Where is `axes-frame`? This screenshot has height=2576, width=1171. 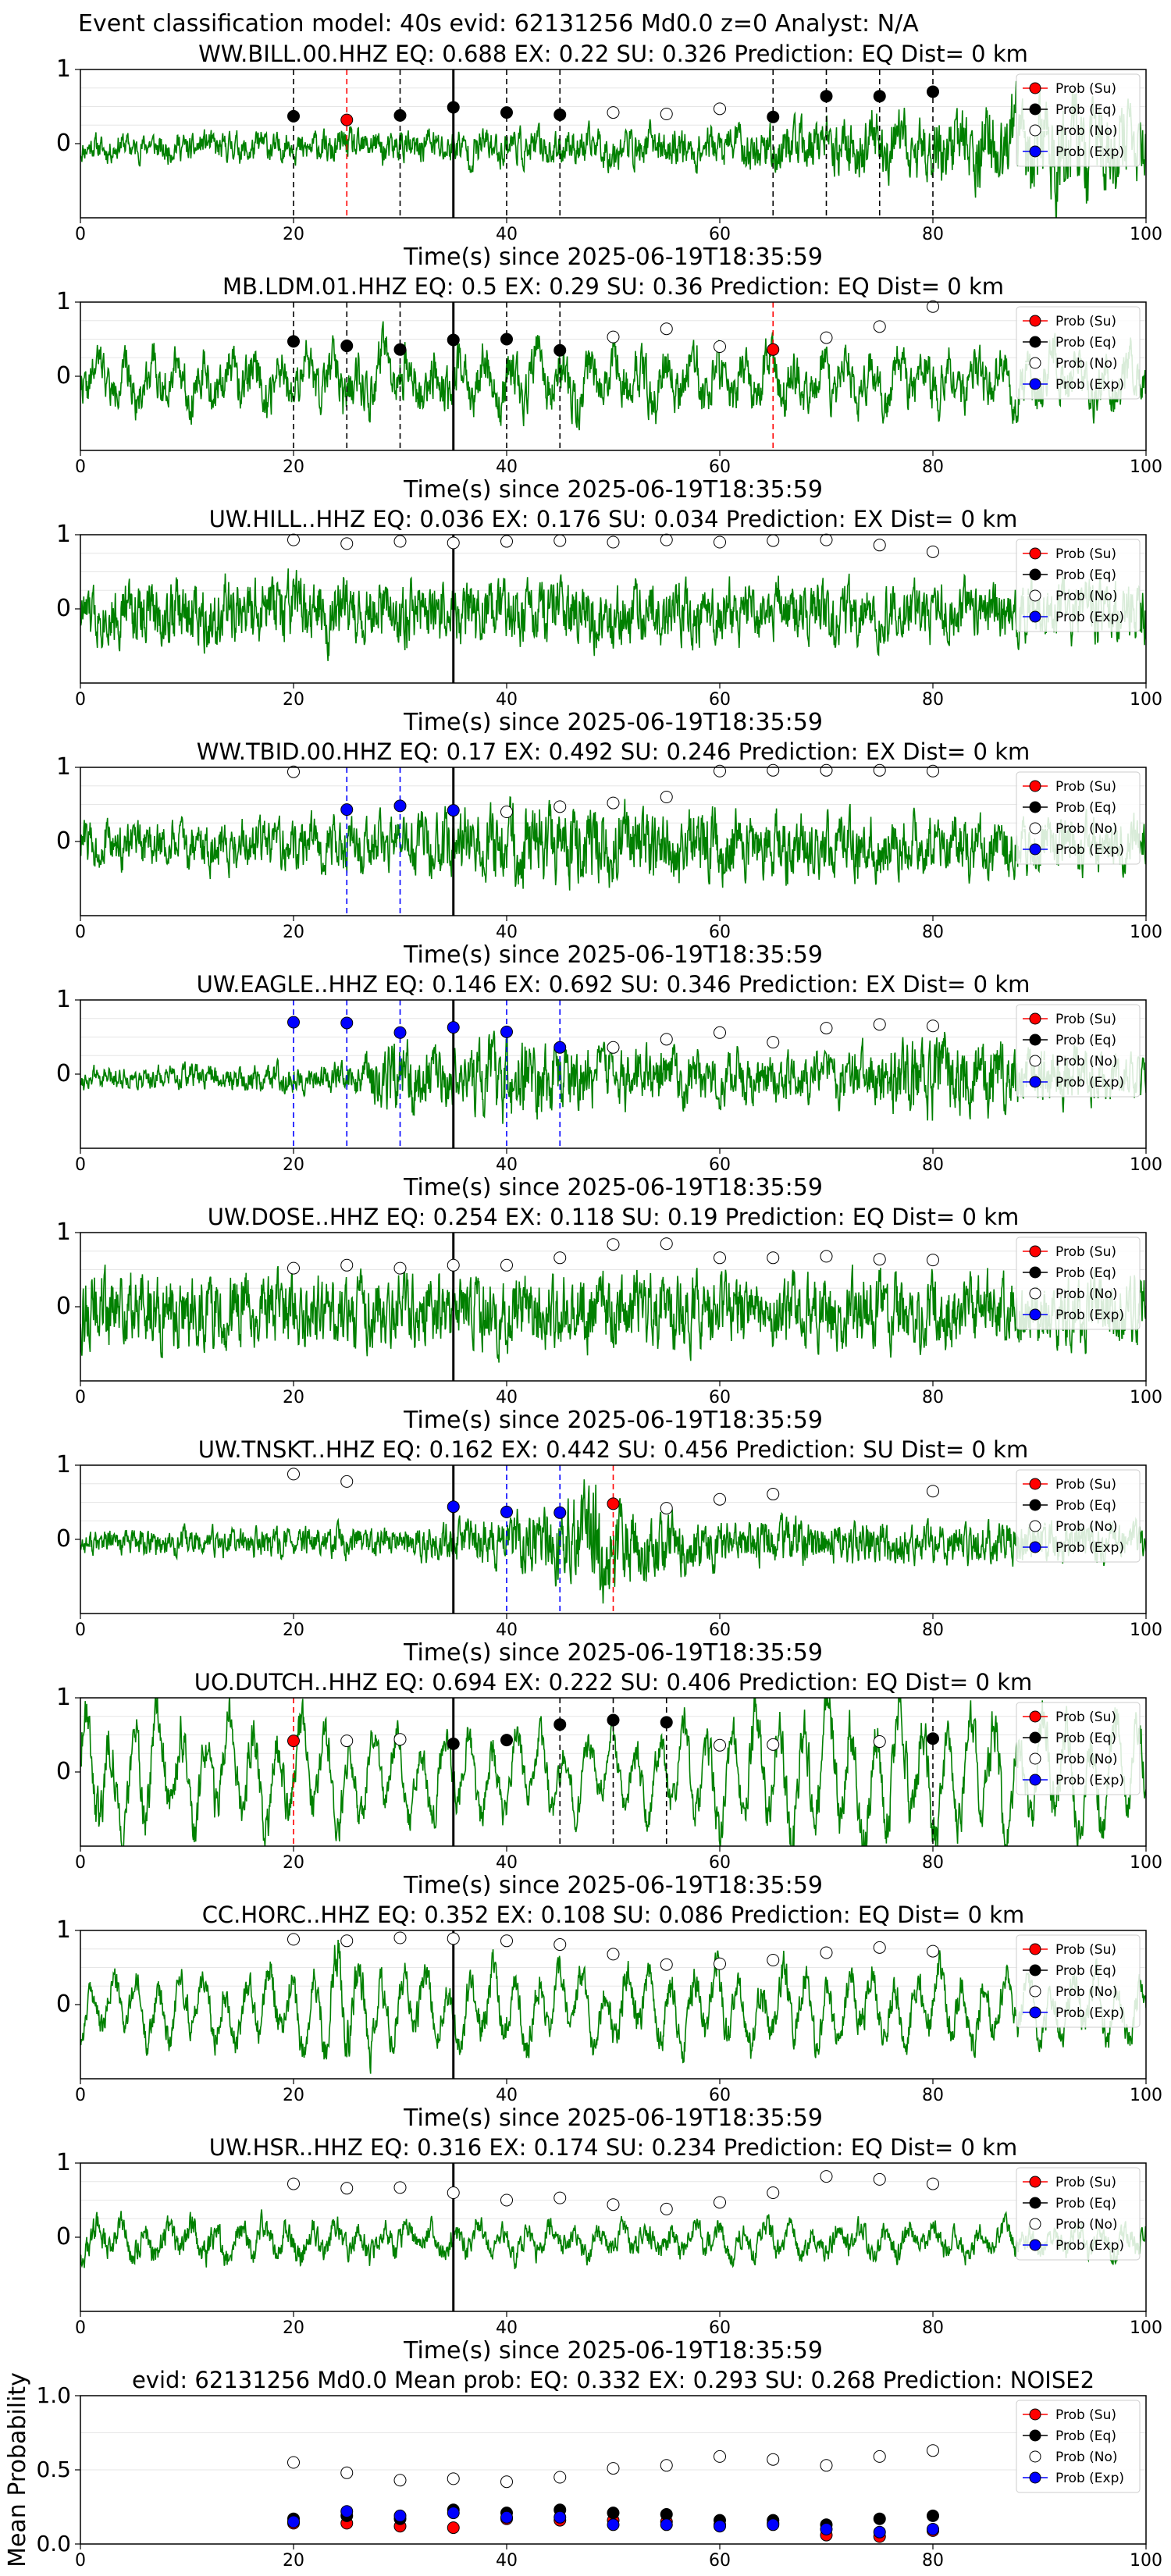 axes-frame is located at coordinates (613, 144).